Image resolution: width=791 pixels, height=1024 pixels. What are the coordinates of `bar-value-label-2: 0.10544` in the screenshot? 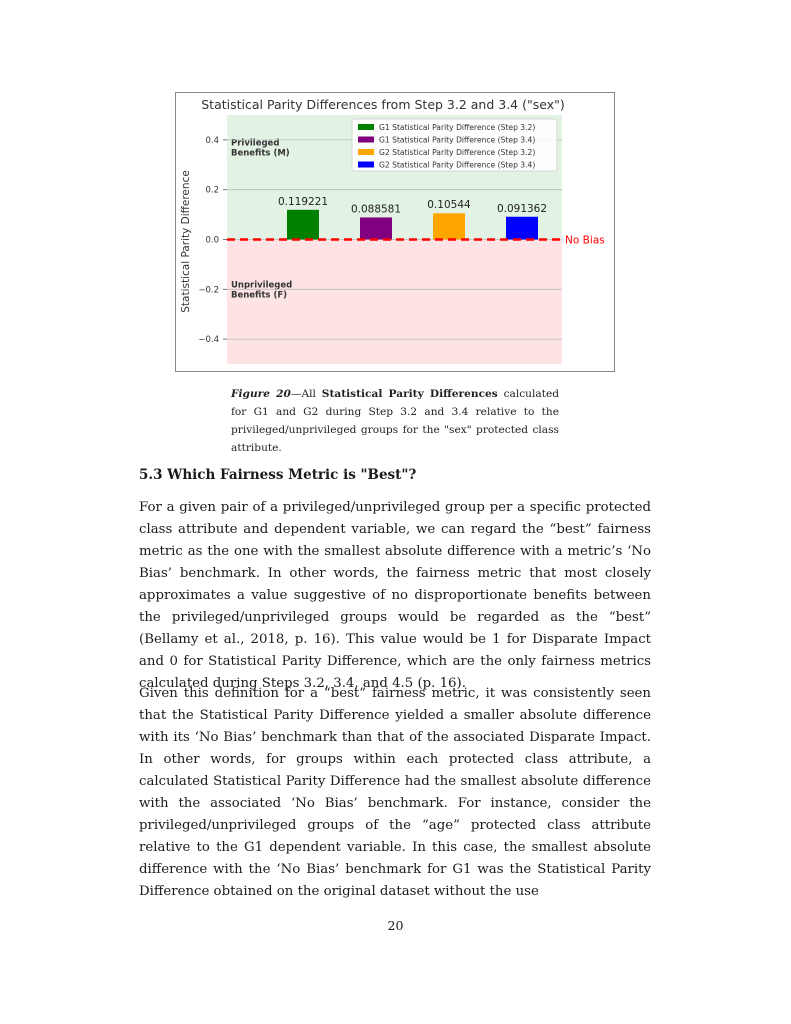 It's located at (449, 205).